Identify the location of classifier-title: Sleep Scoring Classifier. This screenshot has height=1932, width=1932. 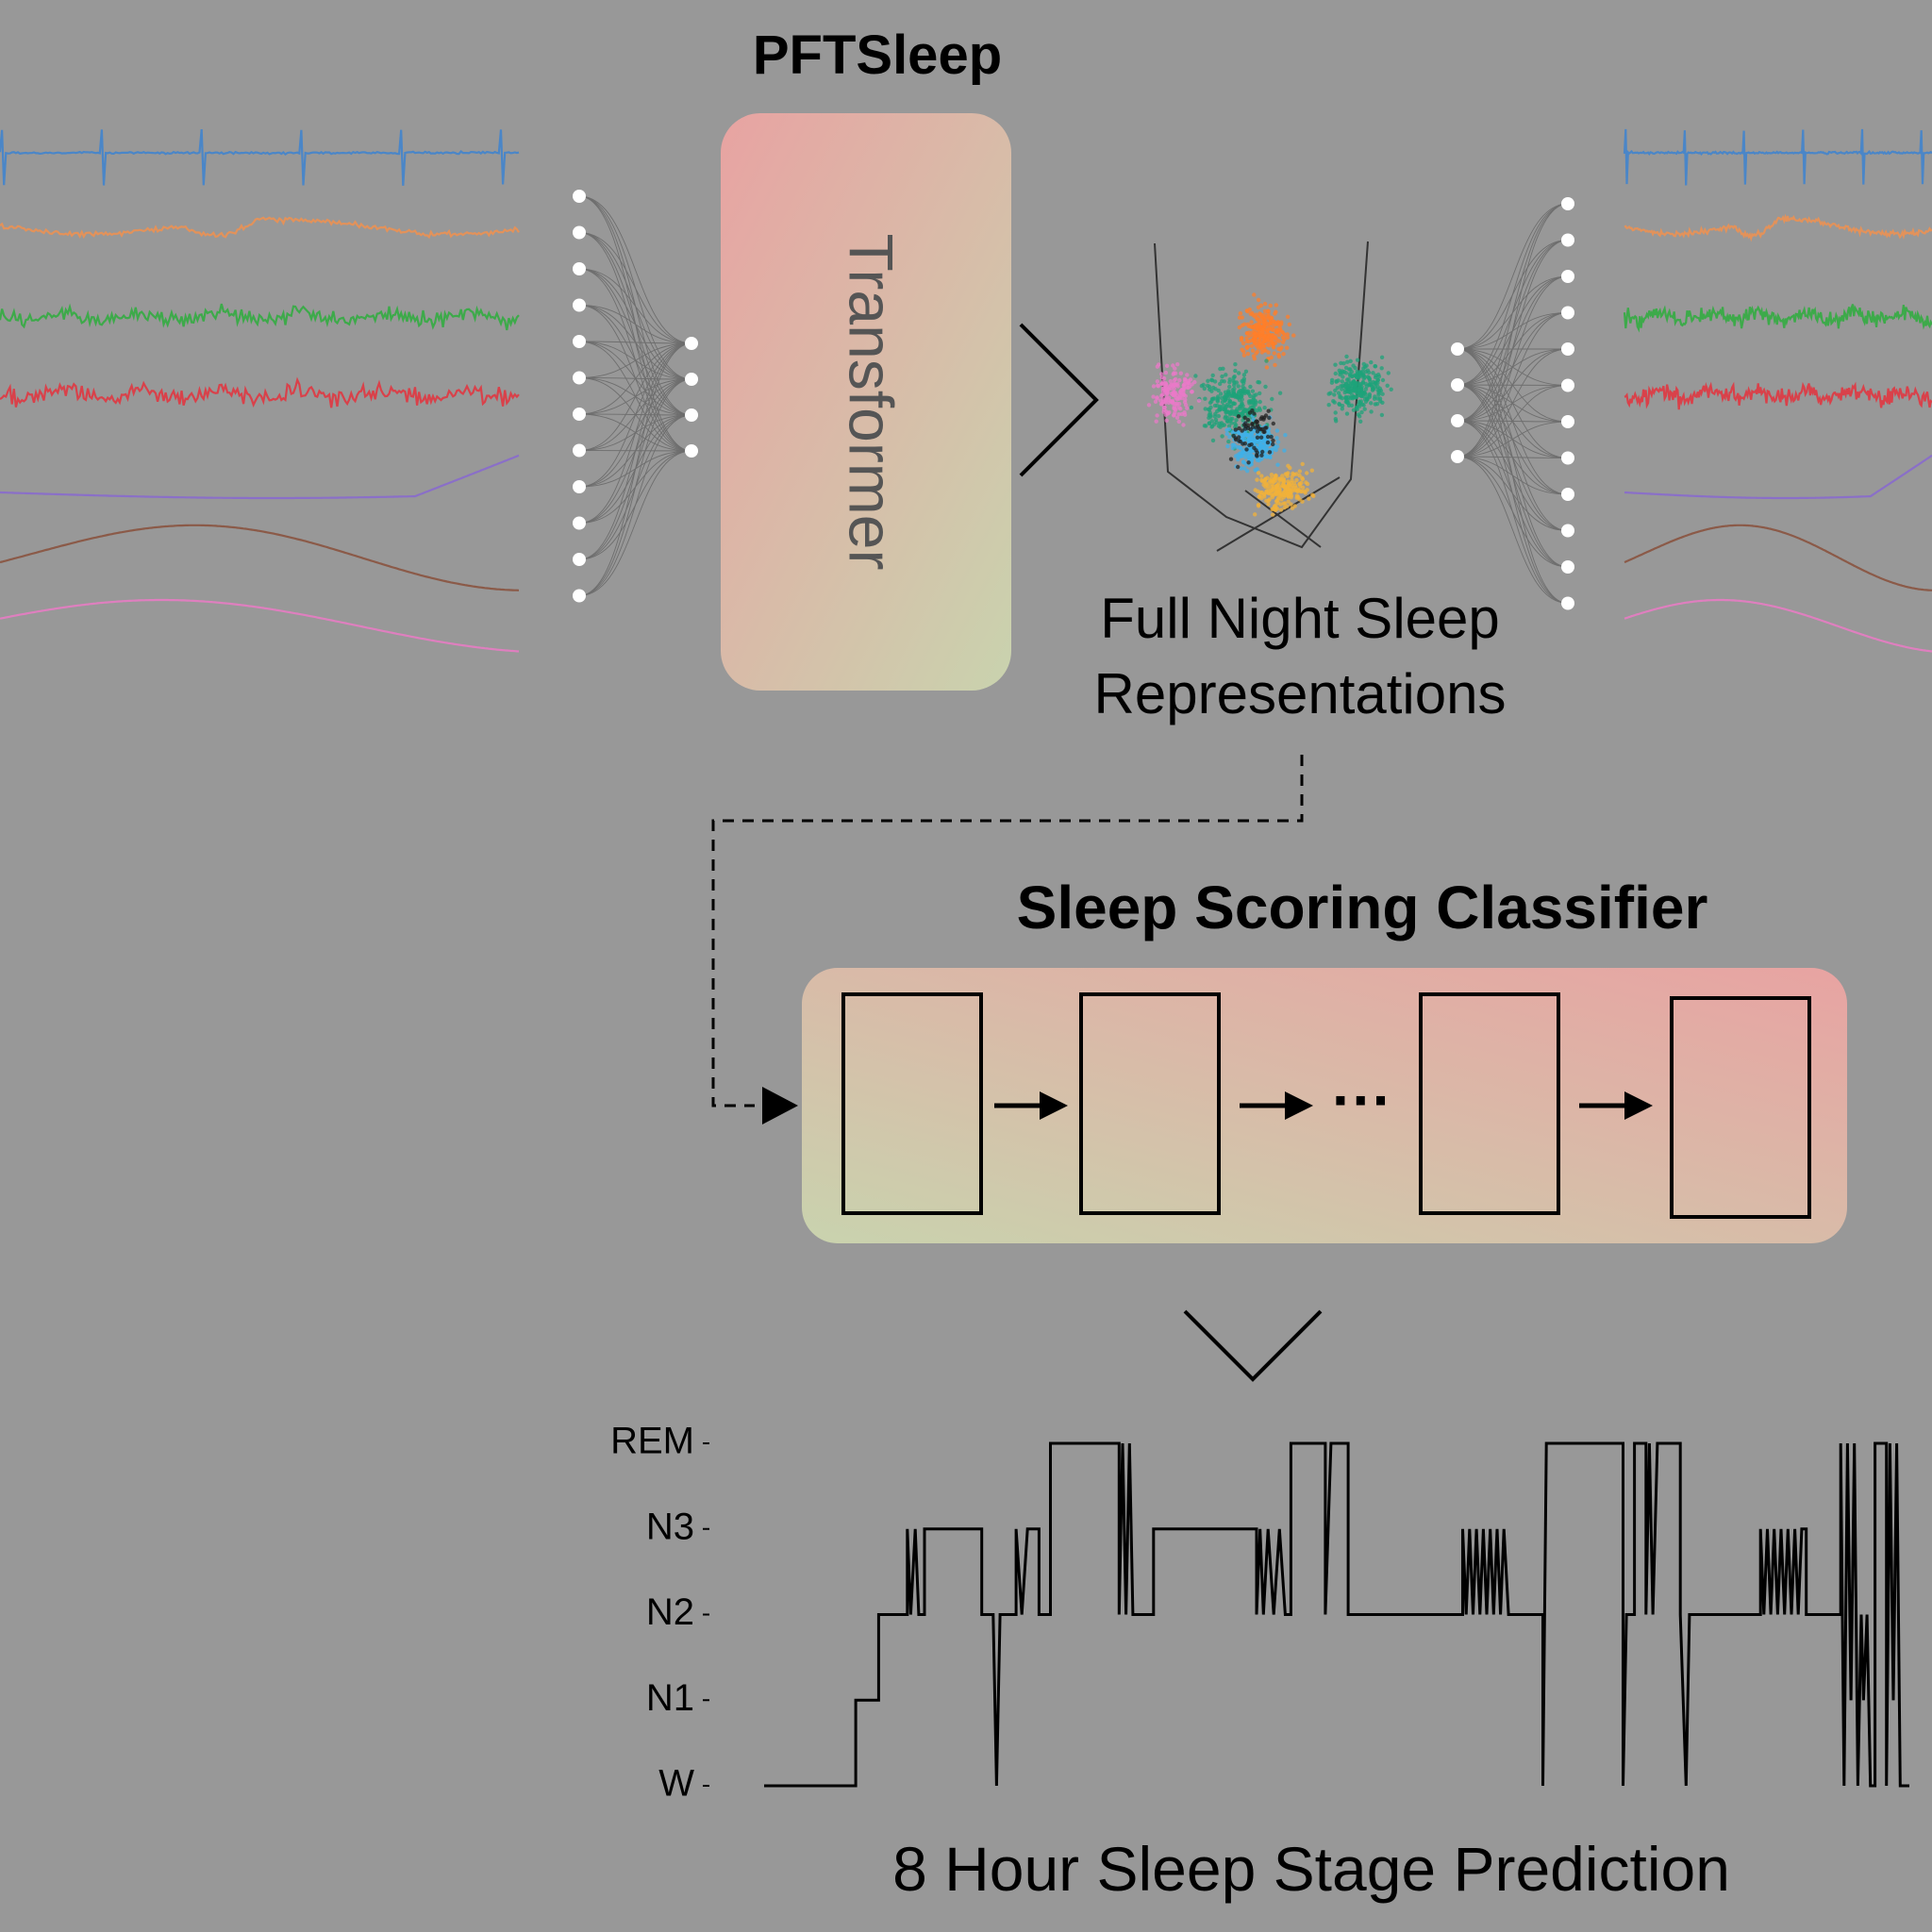
(1363, 908).